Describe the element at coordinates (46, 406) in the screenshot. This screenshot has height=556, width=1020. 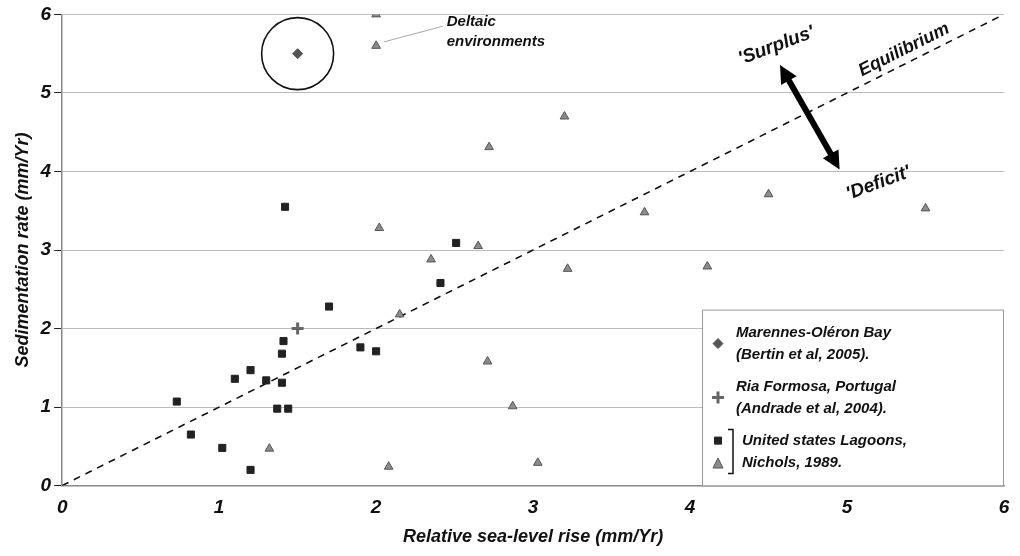
I see `y-tick-label: 1` at that location.